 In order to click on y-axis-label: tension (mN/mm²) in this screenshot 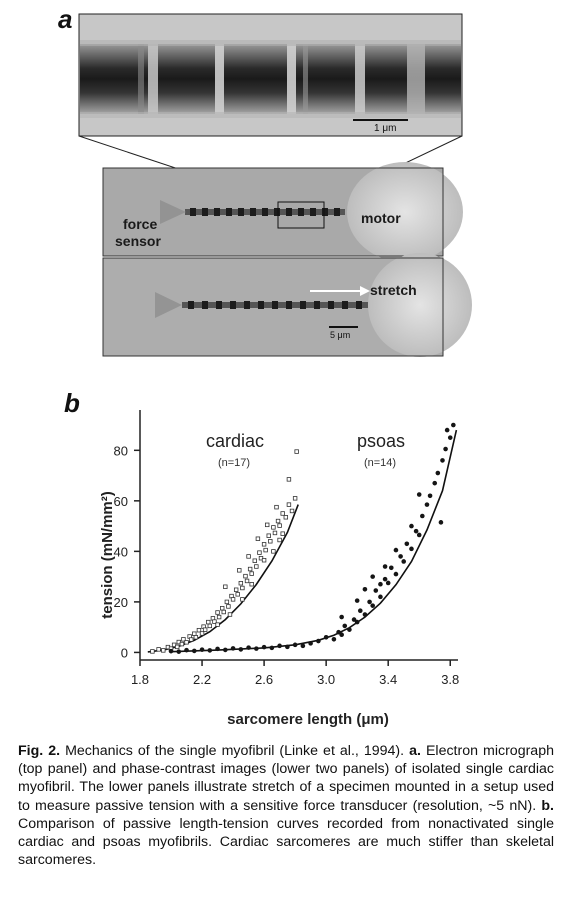, I will do `click(107, 555)`.